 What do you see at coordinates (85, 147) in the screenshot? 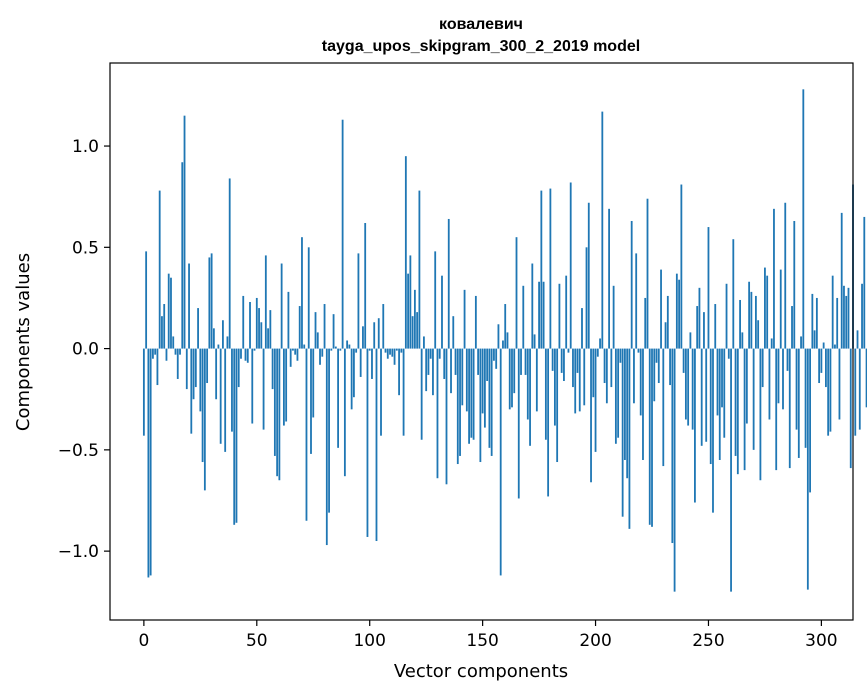
I see `y-tick-label: 1.0` at bounding box center [85, 147].